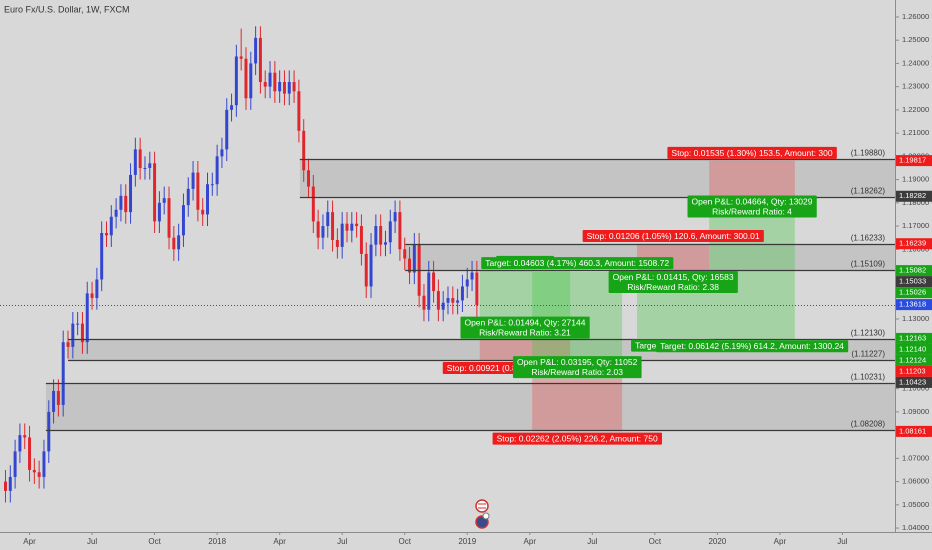 Image resolution: width=932 pixels, height=550 pixels. I want to click on event-icons, so click(482, 514).